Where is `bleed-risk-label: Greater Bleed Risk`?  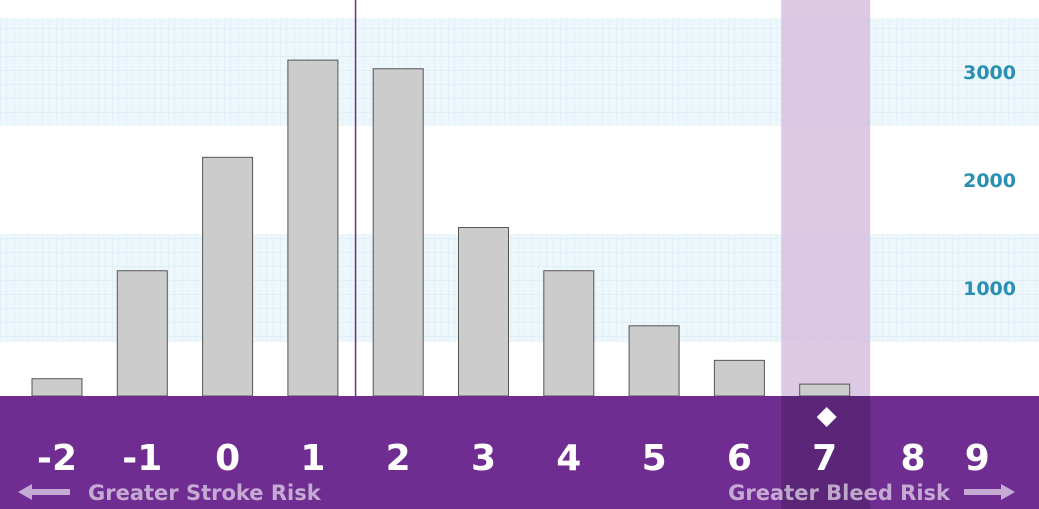
bleed-risk-label: Greater Bleed Risk is located at coordinates (839, 493).